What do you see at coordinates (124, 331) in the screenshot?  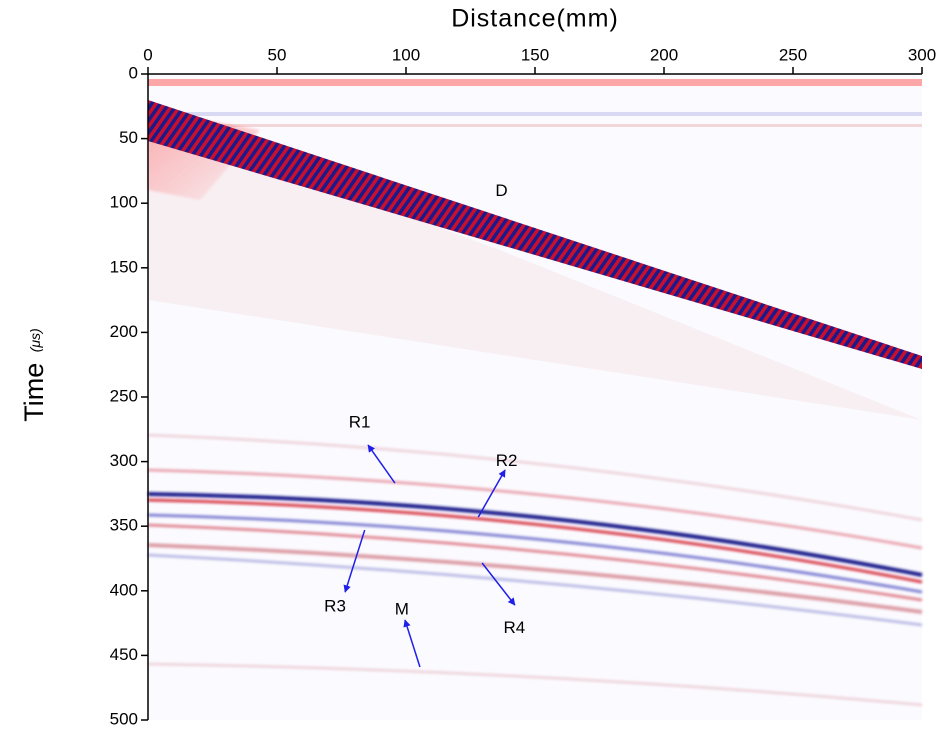 I see `y-tick-label: 200` at bounding box center [124, 331].